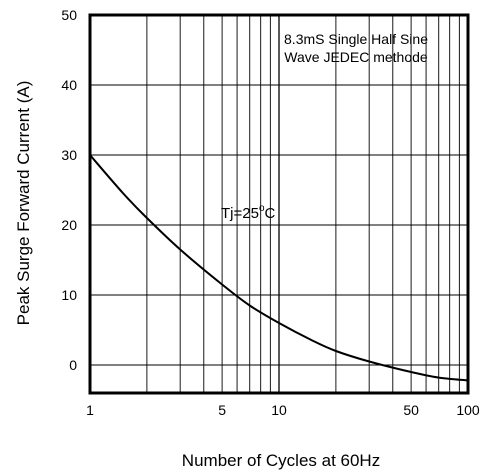 This screenshot has height=476, width=486. What do you see at coordinates (356, 39) in the screenshot?
I see `test-condition-line-1: 8.3mS Single Half Sine` at bounding box center [356, 39].